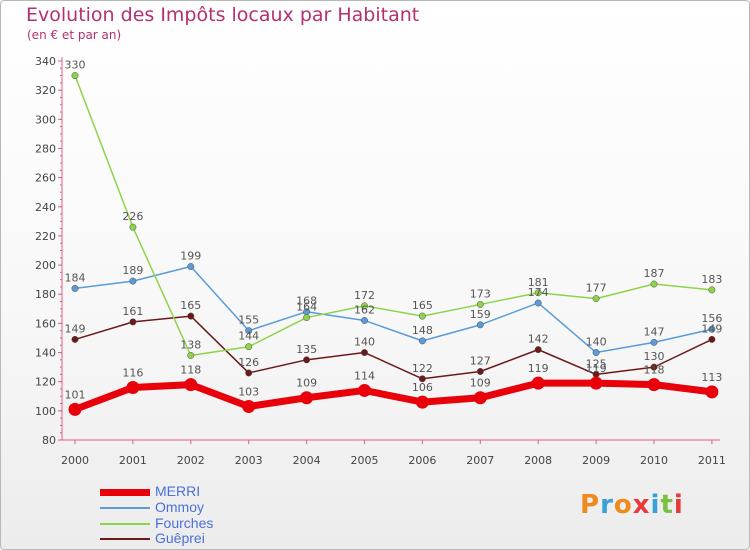 Image resolution: width=750 pixels, height=550 pixels. What do you see at coordinates (125, 539) in the screenshot?
I see `legend-swatch-guesprei` at bounding box center [125, 539].